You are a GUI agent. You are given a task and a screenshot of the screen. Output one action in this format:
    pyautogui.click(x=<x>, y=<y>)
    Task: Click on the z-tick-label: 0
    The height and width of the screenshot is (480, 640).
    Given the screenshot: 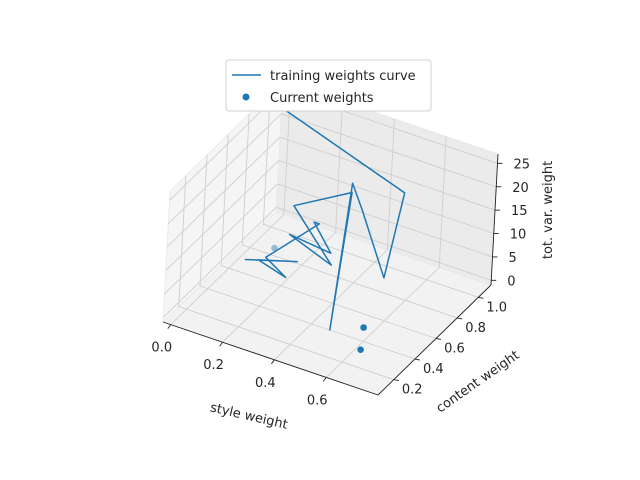 What is the action you would take?
    pyautogui.click(x=511, y=281)
    